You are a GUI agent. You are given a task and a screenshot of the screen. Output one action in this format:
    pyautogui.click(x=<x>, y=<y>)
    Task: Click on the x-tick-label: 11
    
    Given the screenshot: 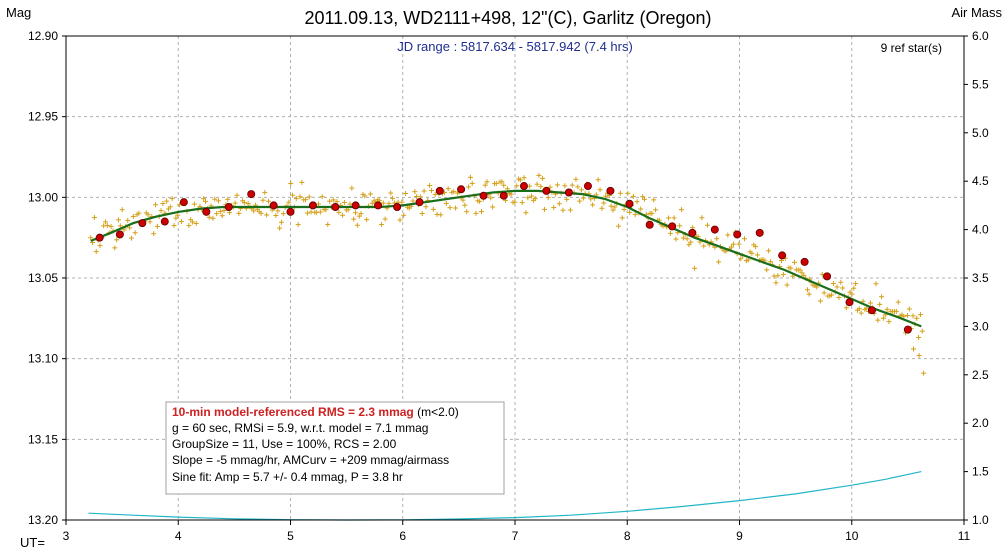 What is the action you would take?
    pyautogui.click(x=964, y=536)
    